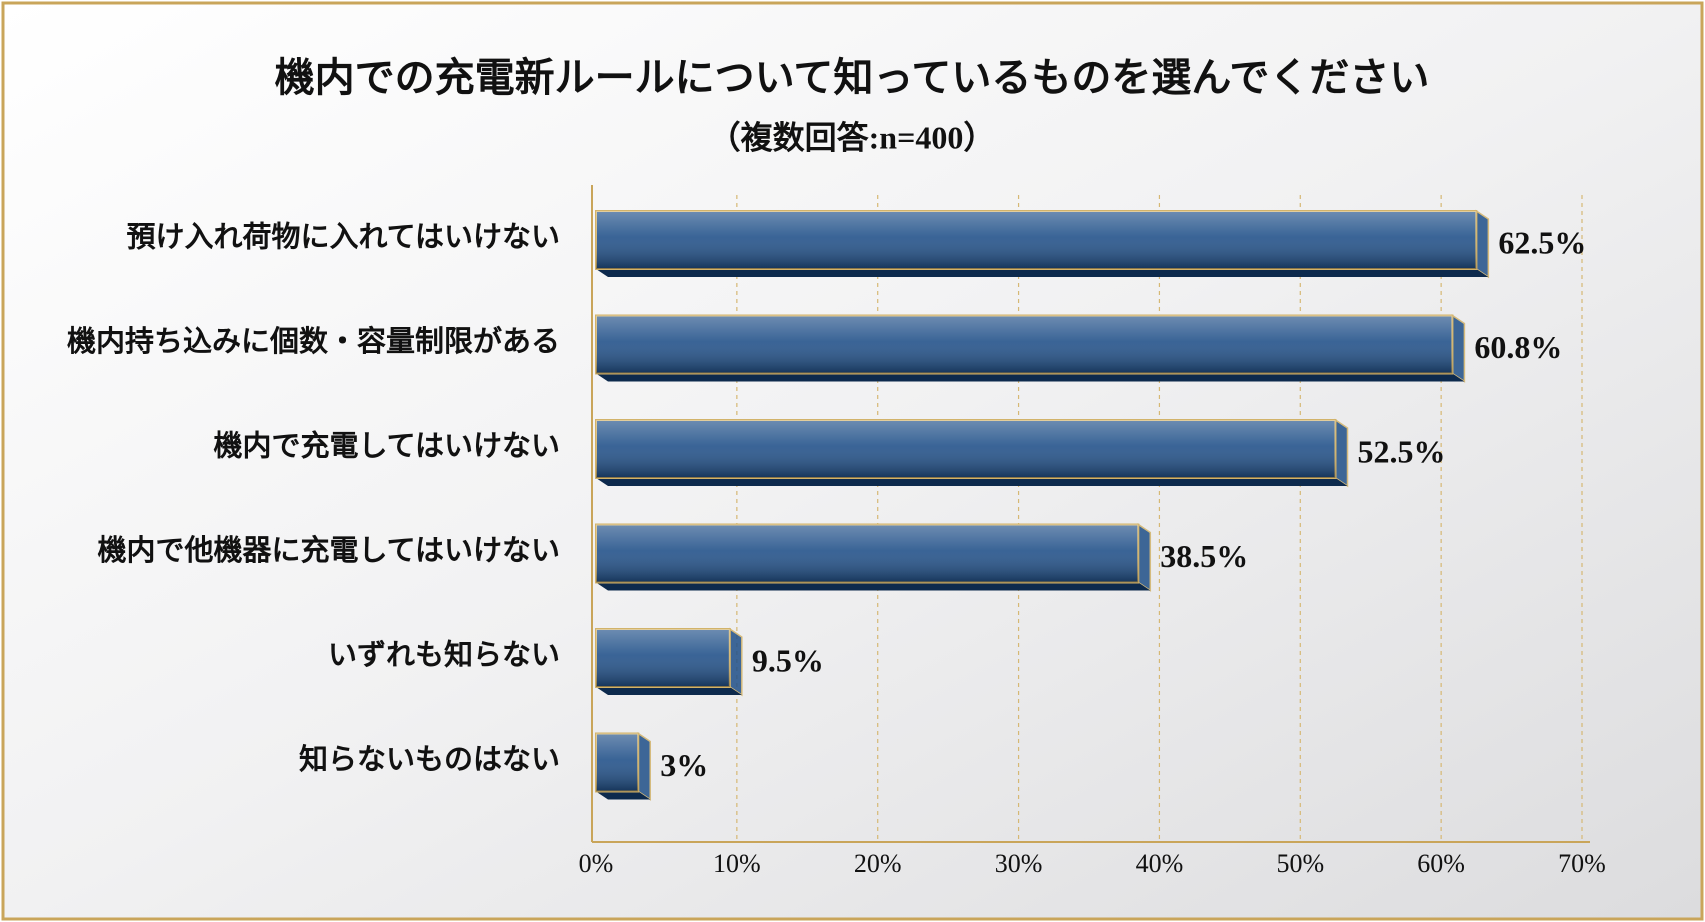  Describe the element at coordinates (878, 863) in the screenshot. I see `x-tick-label: 20%` at that location.